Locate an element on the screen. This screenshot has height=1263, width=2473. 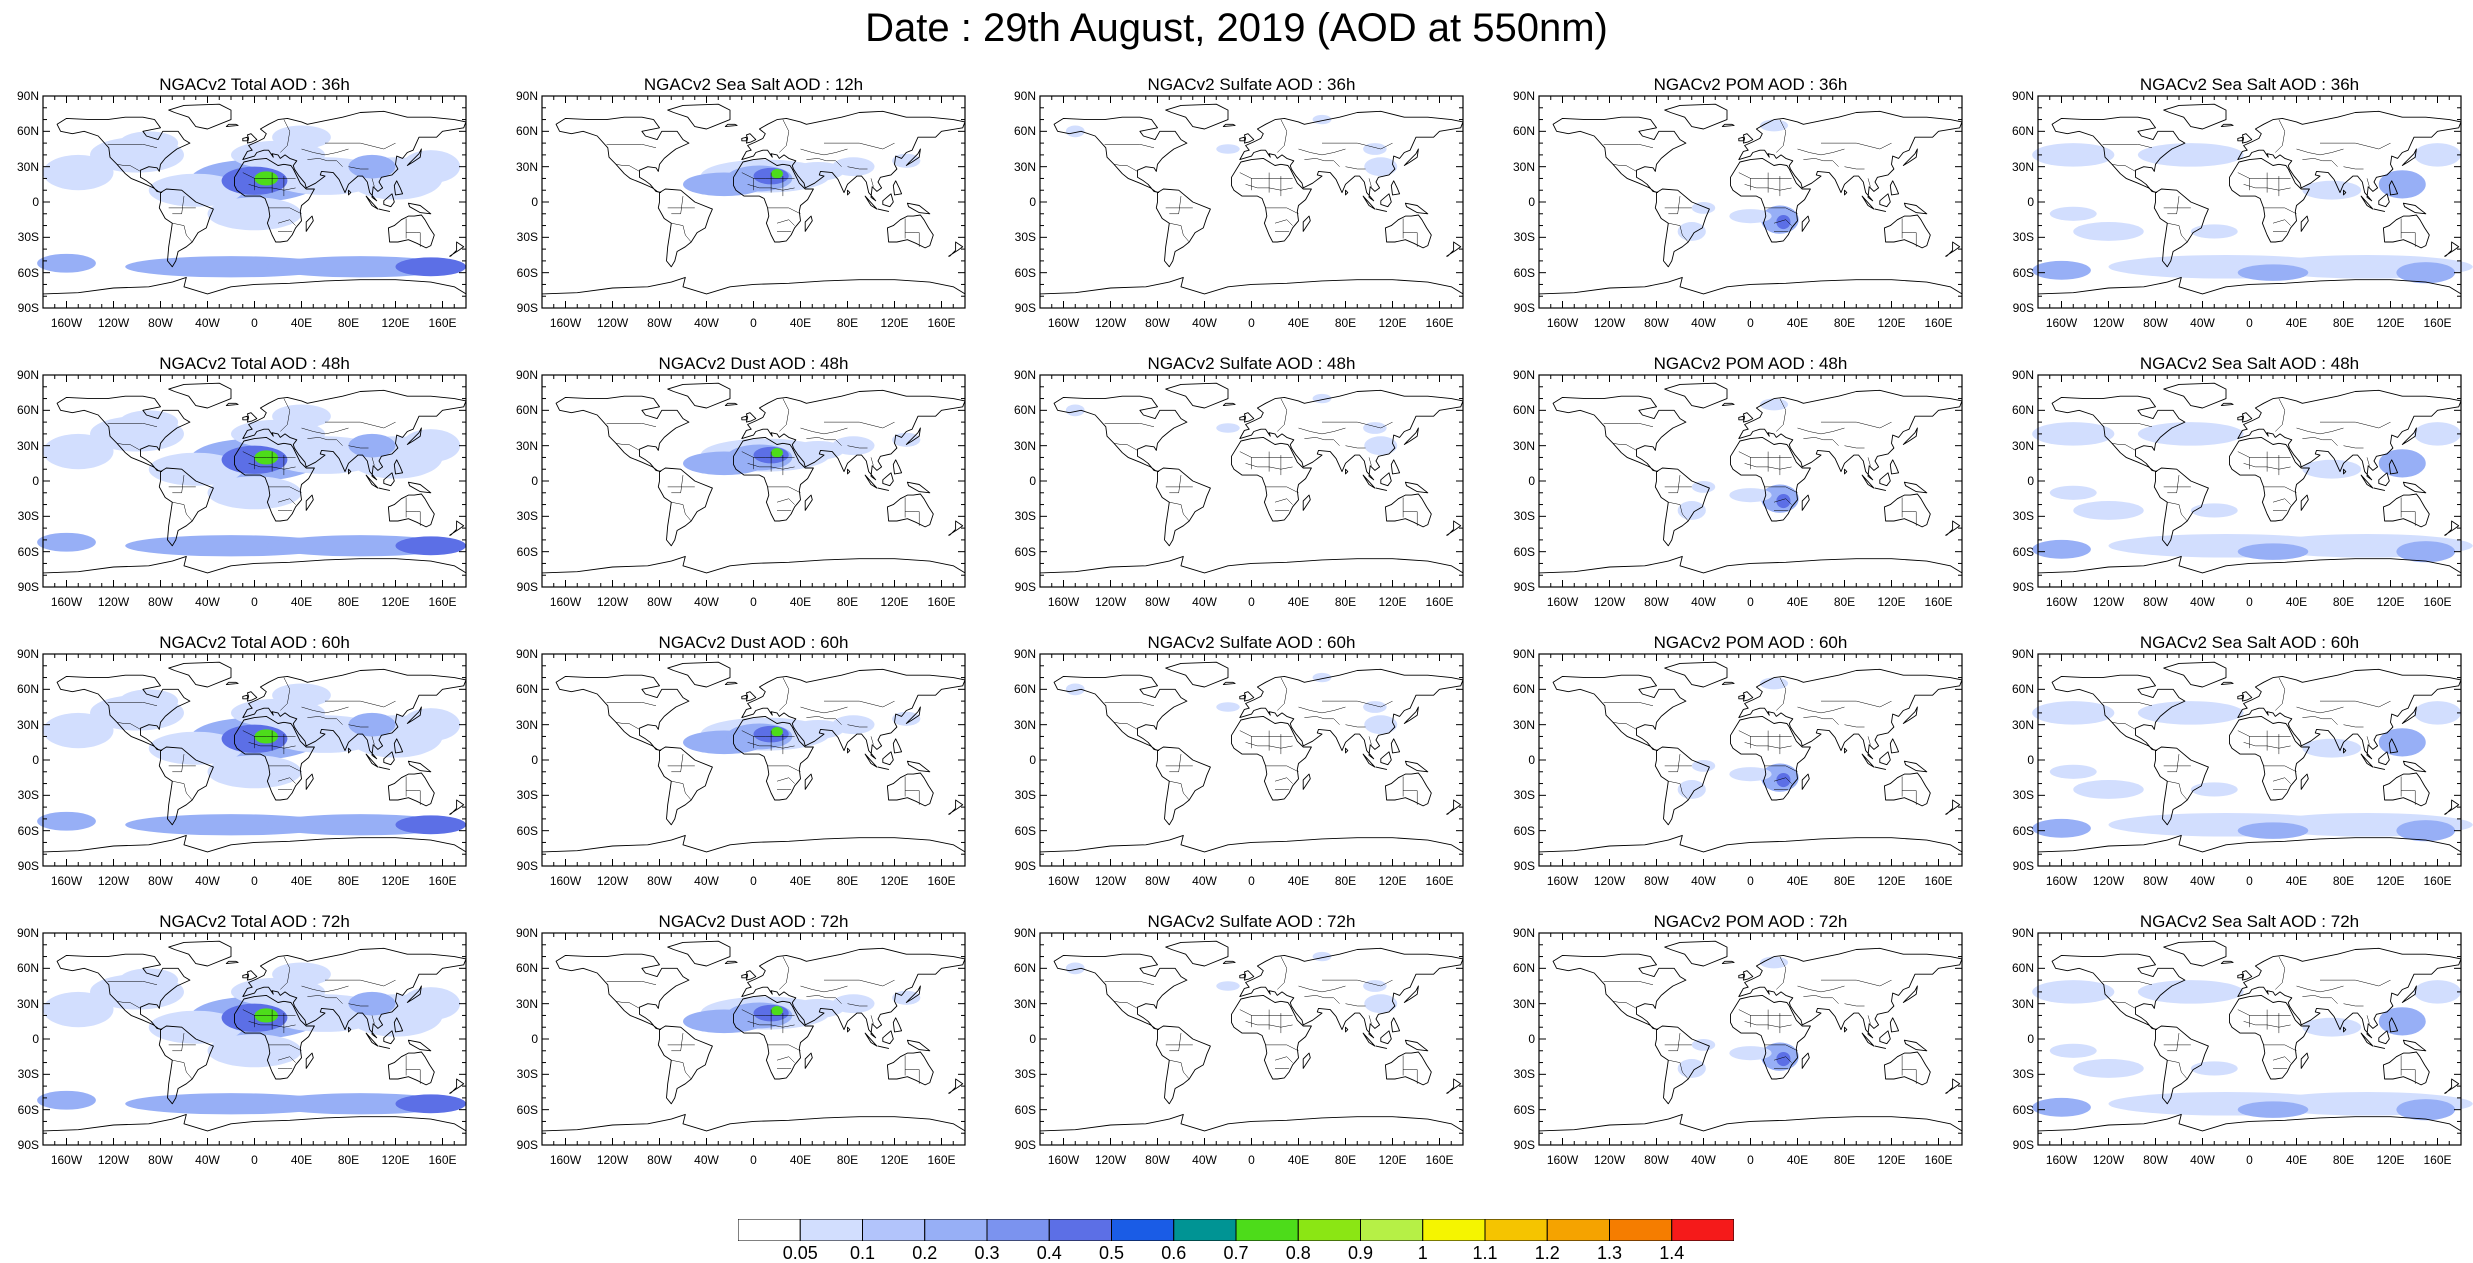
longitude-label: 160W is located at coordinates (565, 602).